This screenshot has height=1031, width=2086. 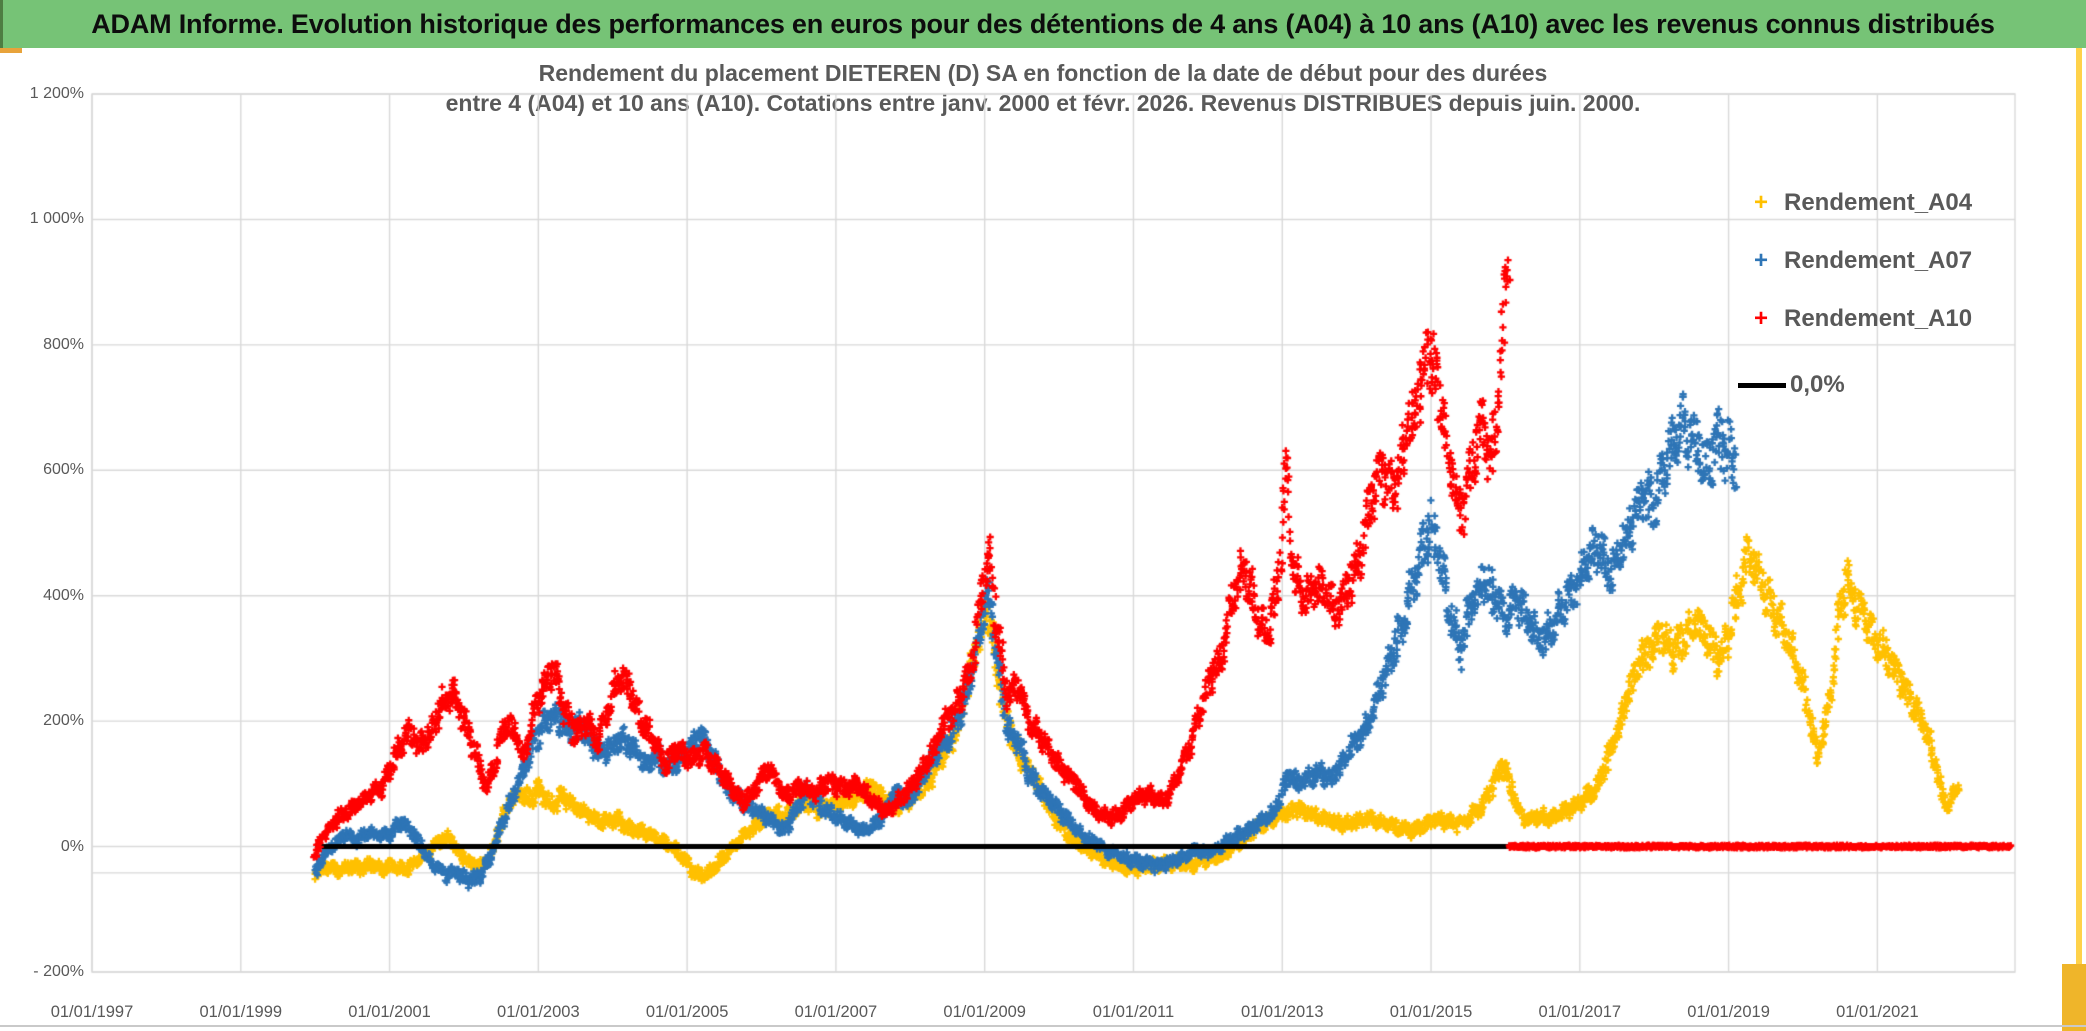 I want to click on y-tick-label: 800%, so click(x=63, y=344).